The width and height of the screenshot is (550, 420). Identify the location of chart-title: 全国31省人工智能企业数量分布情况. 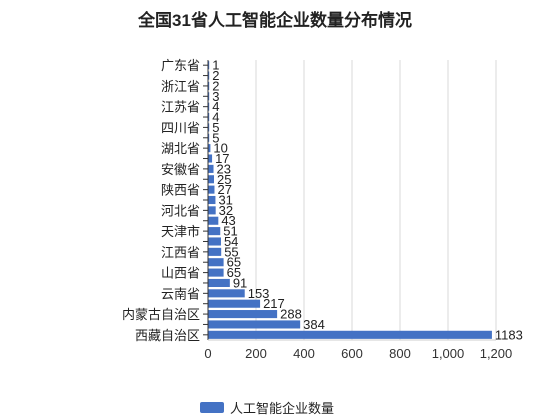
(275, 20).